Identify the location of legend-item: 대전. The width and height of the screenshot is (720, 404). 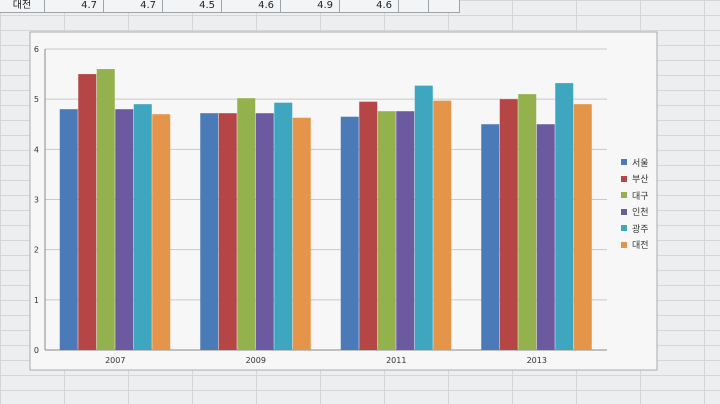
(635, 245).